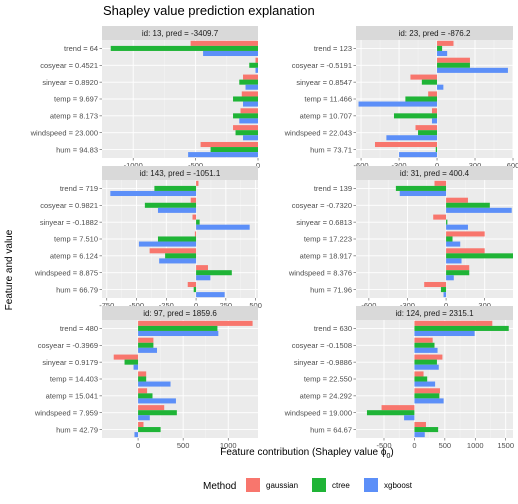 This screenshot has width=518, height=504. I want to click on legend-swatch-gaussian, so click(253, 485).